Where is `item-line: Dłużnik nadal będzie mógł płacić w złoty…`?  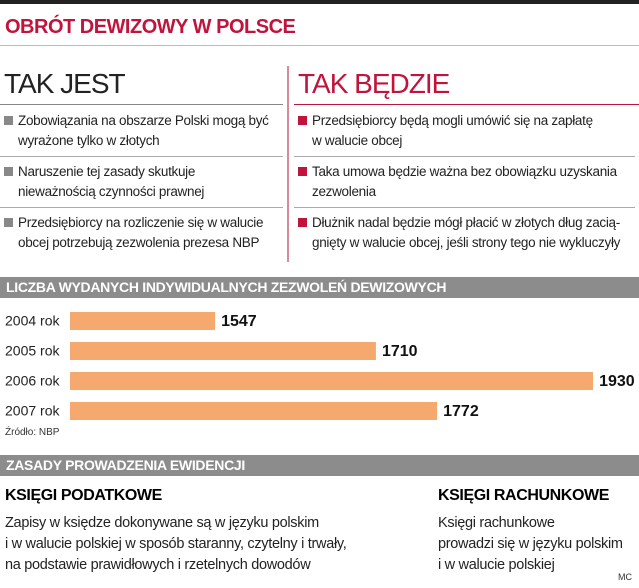 item-line: Dłużnik nadal będzie mógł płacić w złoty… is located at coordinates (466, 222).